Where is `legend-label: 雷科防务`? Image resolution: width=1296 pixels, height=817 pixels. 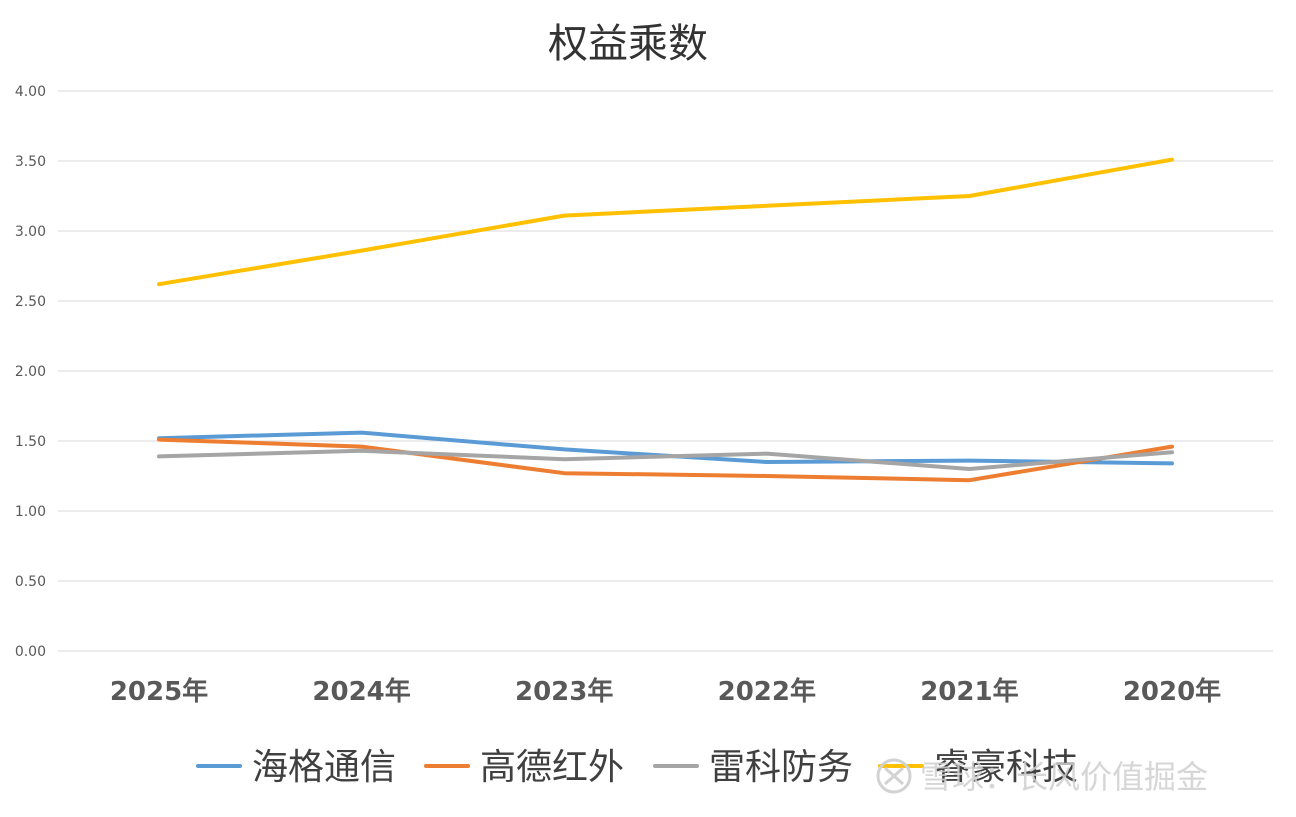
legend-label: 雷科防务 is located at coordinates (781, 767).